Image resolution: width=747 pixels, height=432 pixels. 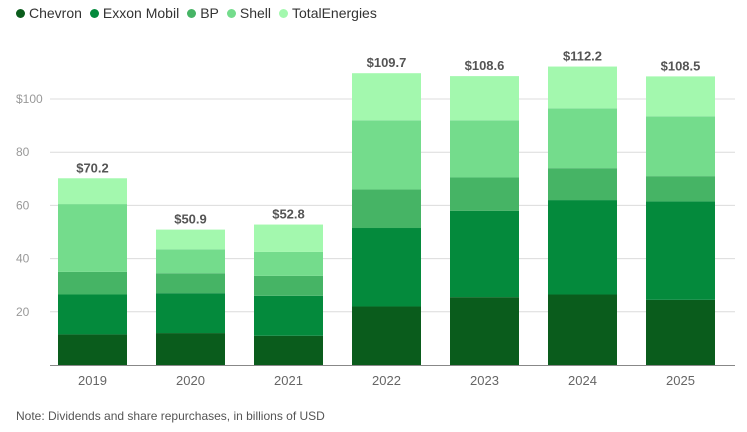 I want to click on bar-2019-exxon-mobil, so click(x=92, y=314).